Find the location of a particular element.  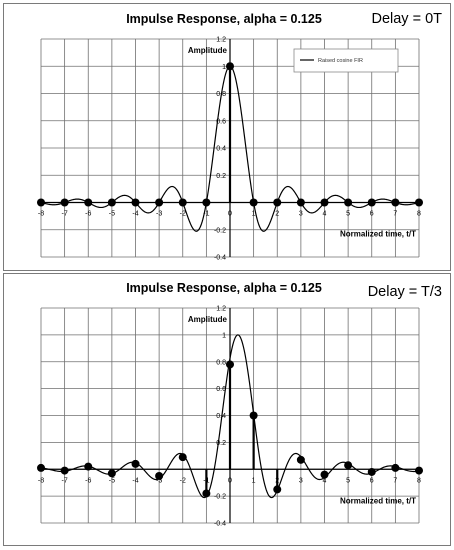

legend-box is located at coordinates (346, 60).